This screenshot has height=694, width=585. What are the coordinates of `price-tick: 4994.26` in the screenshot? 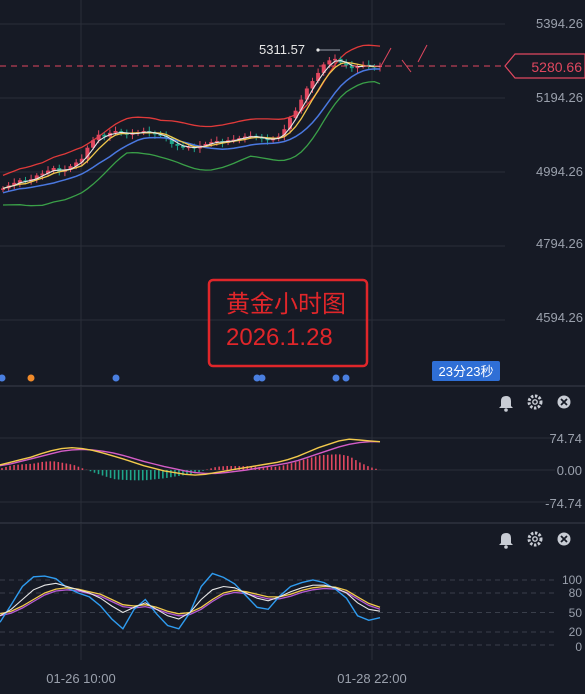 It's located at (559, 171).